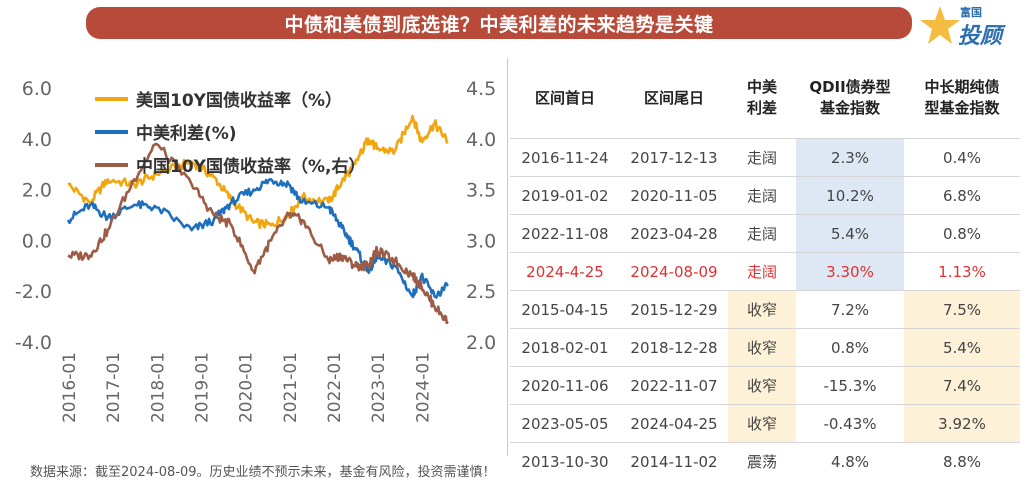 The height and width of the screenshot is (487, 1024). What do you see at coordinates (674, 233) in the screenshot?
I see `table-cell: 2023-04-28` at bounding box center [674, 233].